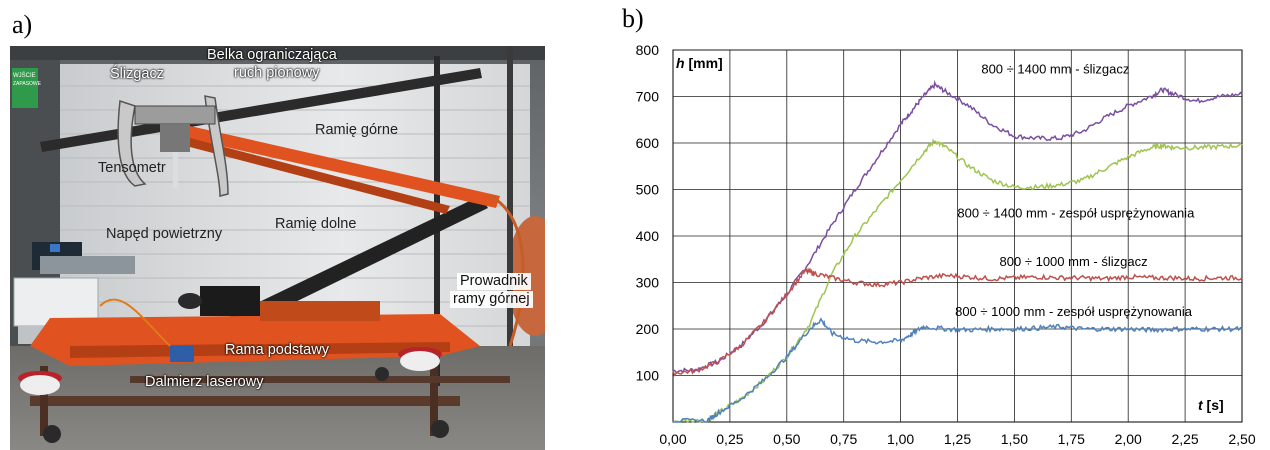  I want to click on series-annotation-0: 800 ÷ 1400 mm - ślizgacz, so click(1055, 68).